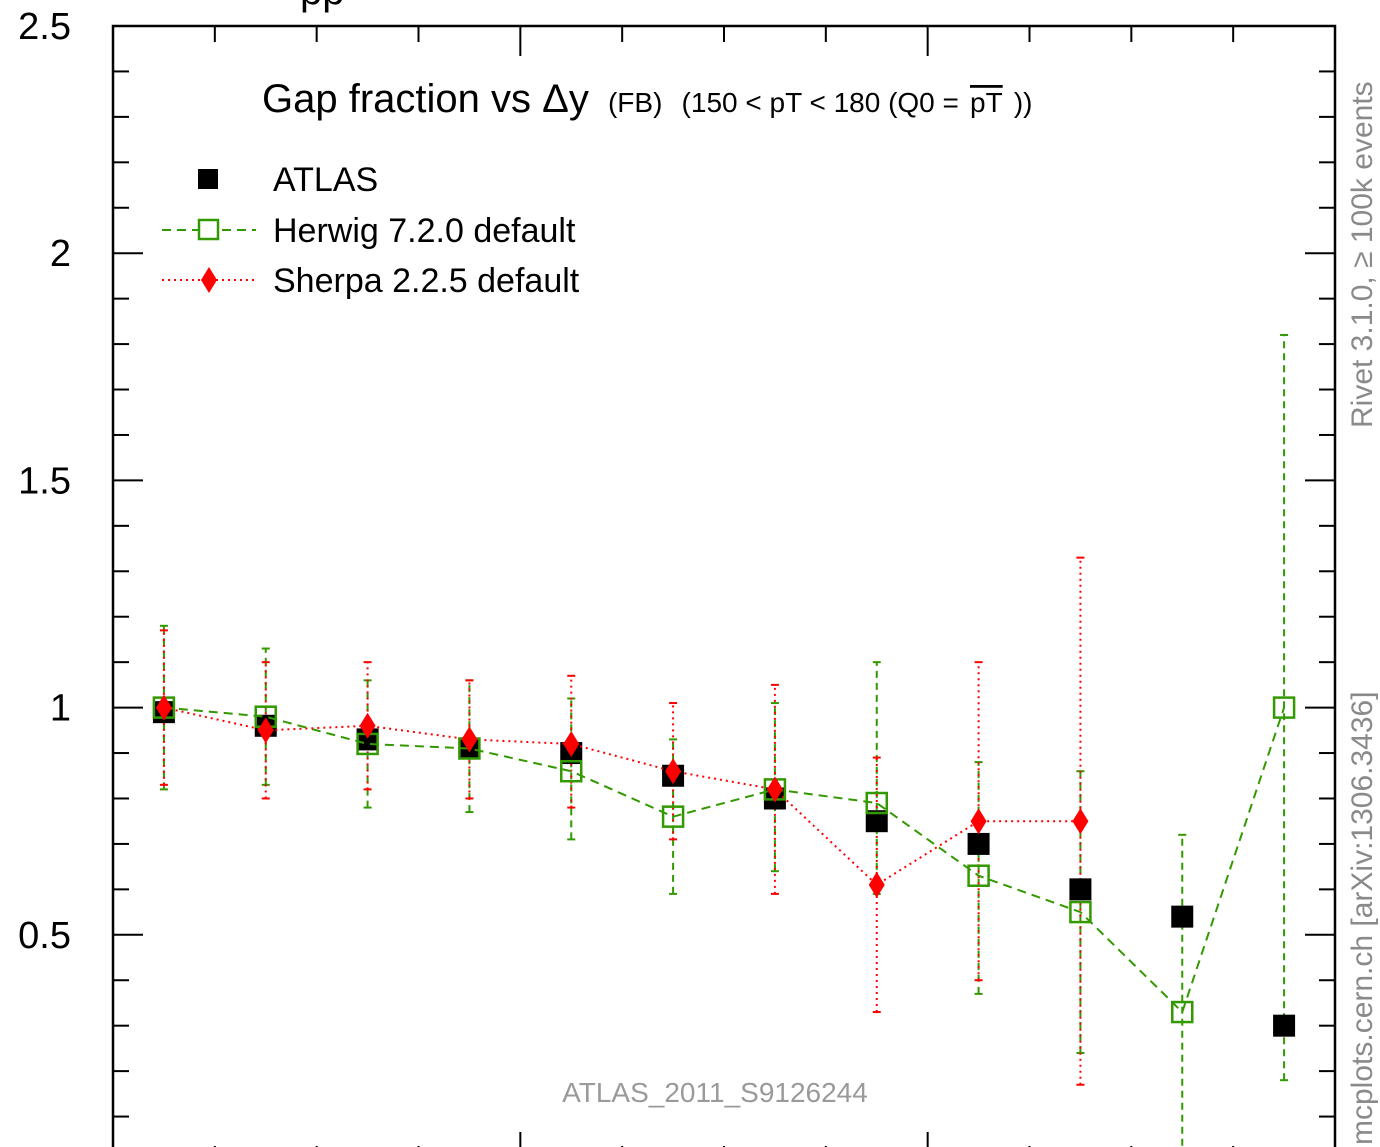 This screenshot has height=1147, width=1380. I want to click on legend-atlas-marker, so click(208, 179).